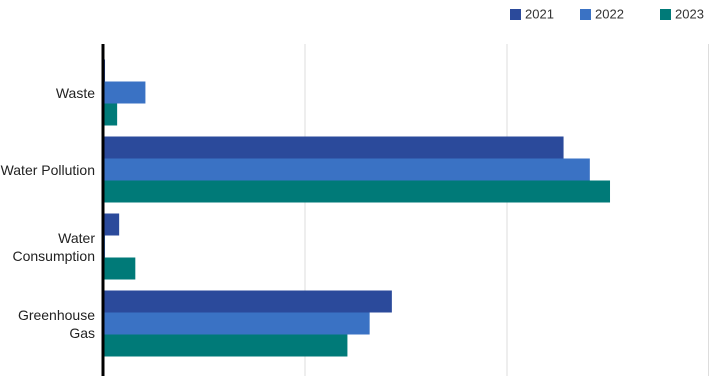 The width and height of the screenshot is (709, 387). Describe the element at coordinates (47, 169) in the screenshot. I see `y-tick-label: Water Pollution` at that location.